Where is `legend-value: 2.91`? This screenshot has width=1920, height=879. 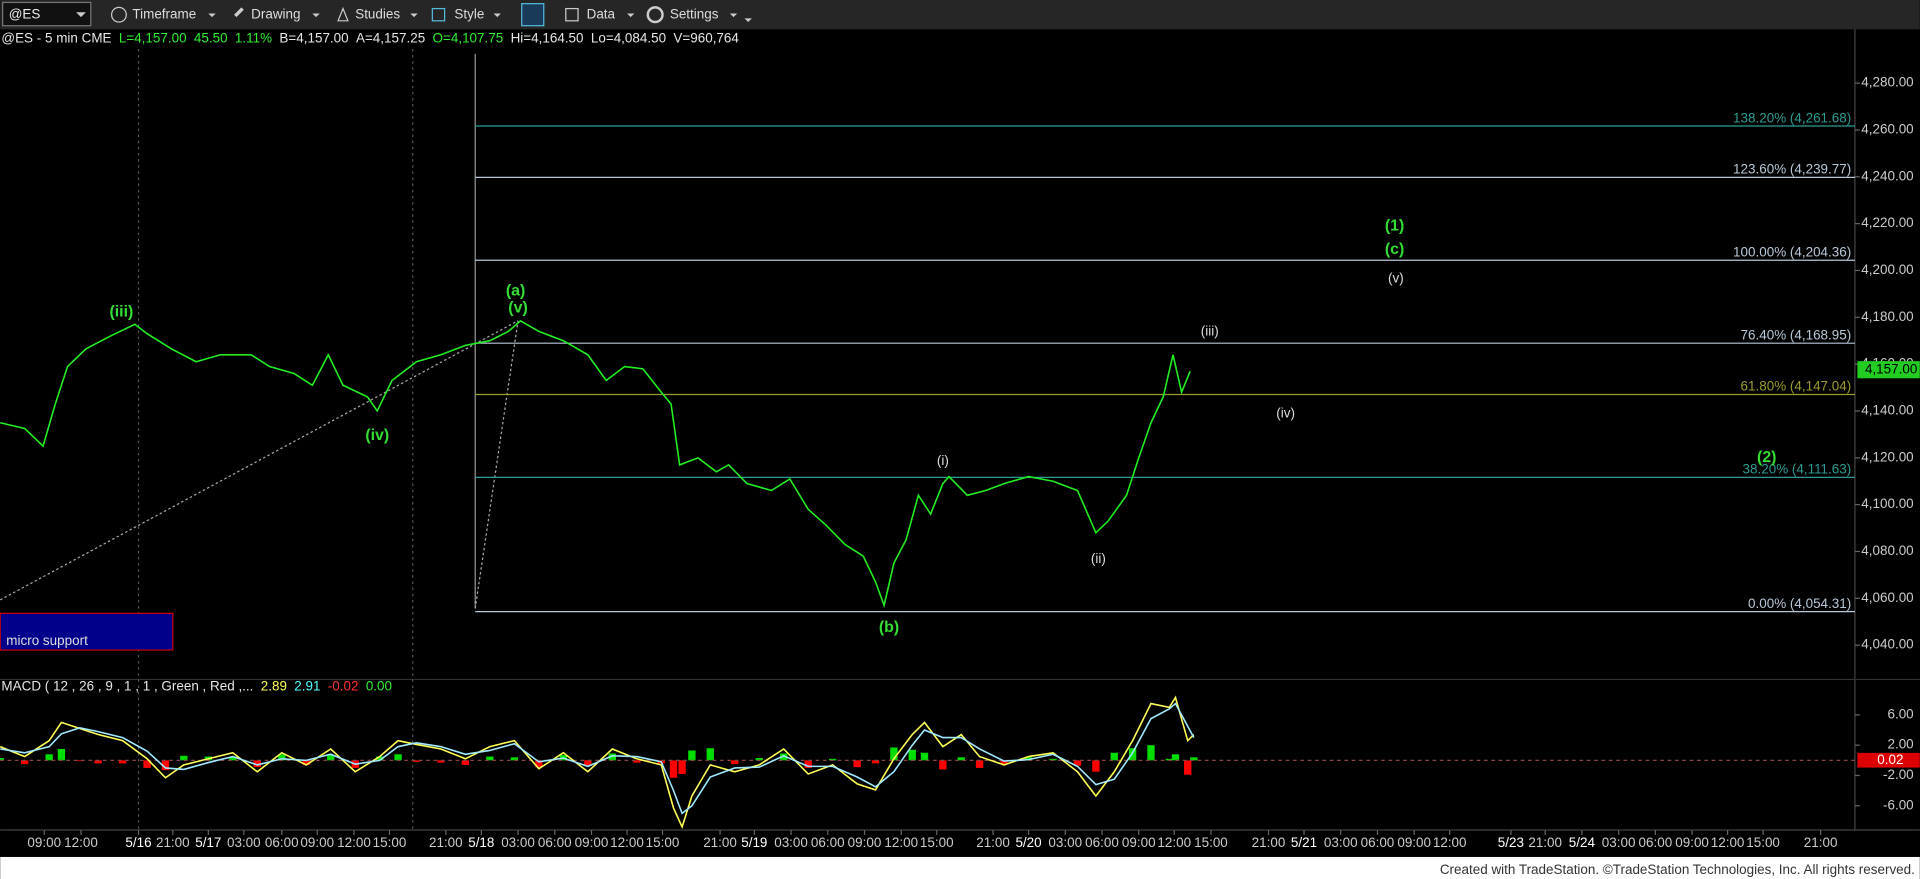
legend-value: 2.91 is located at coordinates (307, 685).